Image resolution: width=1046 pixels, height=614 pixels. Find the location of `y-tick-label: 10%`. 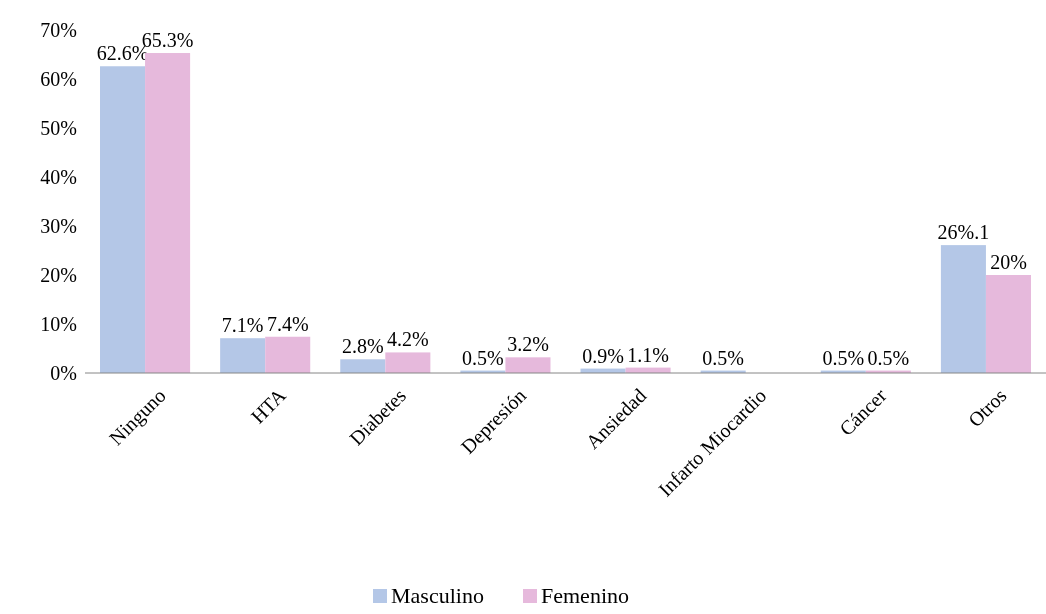

y-tick-label: 10% is located at coordinates (58, 324).